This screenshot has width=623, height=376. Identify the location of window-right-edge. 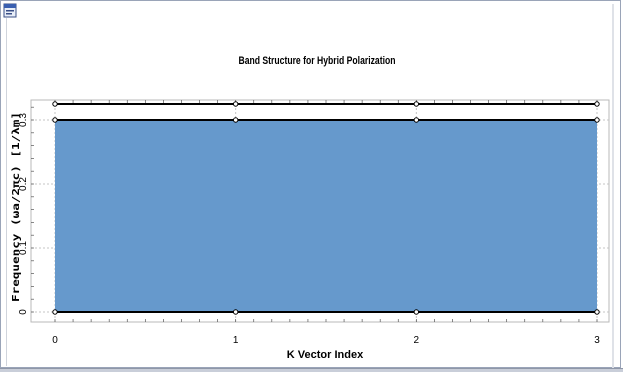
(613, 186).